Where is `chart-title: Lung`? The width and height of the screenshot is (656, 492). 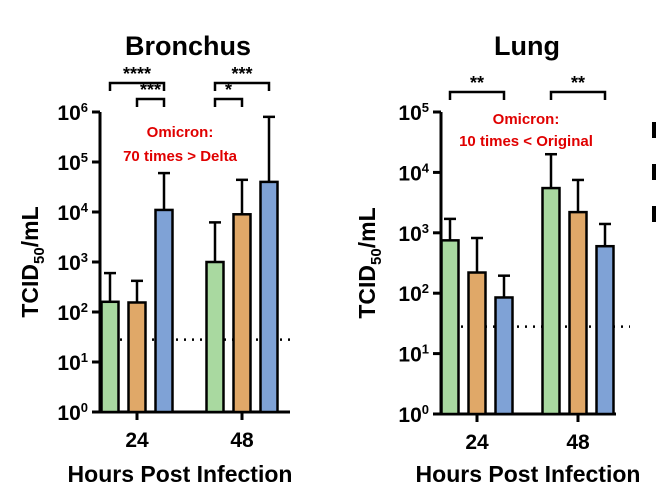
chart-title: Lung is located at coordinates (527, 46).